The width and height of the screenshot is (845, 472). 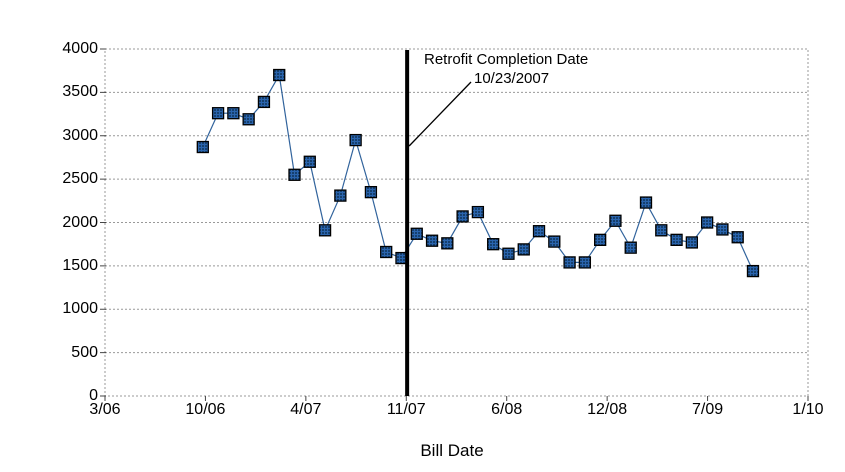 I want to click on annotation-leader-line, so click(x=440, y=114).